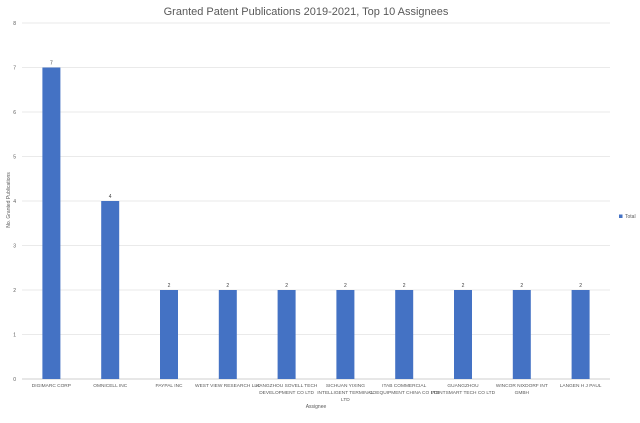 This screenshot has width=640, height=423. Describe the element at coordinates (581, 386) in the screenshot. I see `x-tick-label: LANGEN H J PAUL` at that location.